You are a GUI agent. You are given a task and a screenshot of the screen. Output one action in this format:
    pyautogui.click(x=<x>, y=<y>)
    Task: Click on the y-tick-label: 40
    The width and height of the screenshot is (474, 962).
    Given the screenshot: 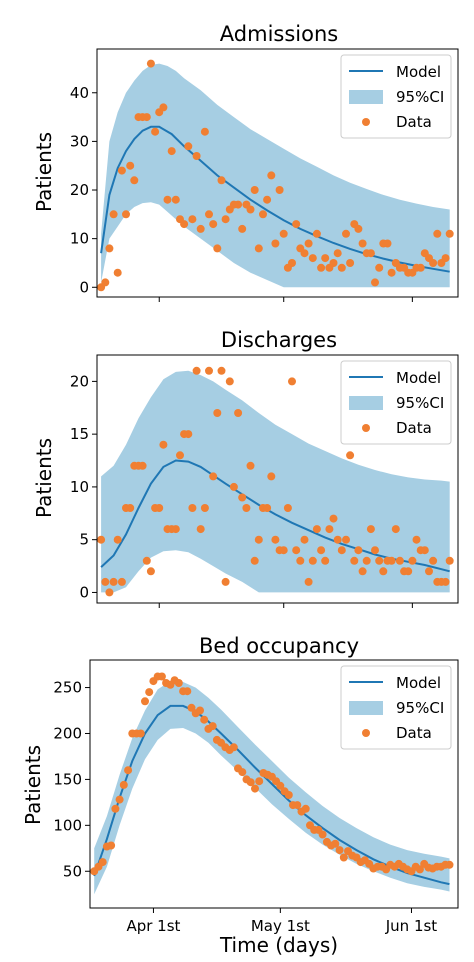 What is the action you would take?
    pyautogui.click(x=79, y=93)
    